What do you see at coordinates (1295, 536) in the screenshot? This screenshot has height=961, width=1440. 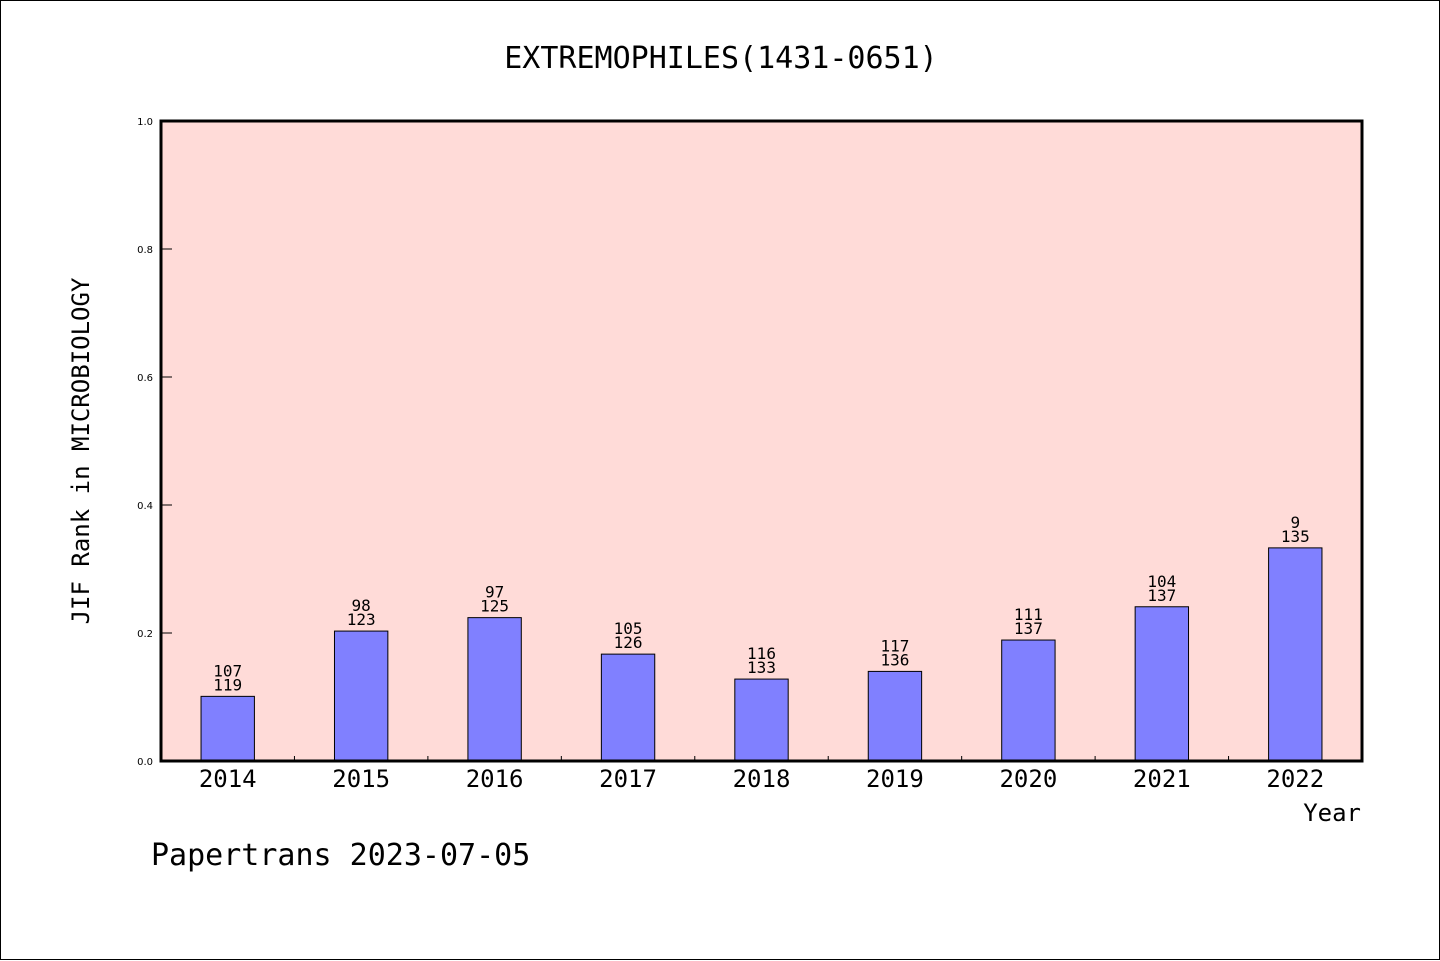 I see `bar-total-label: 135` at bounding box center [1295, 536].